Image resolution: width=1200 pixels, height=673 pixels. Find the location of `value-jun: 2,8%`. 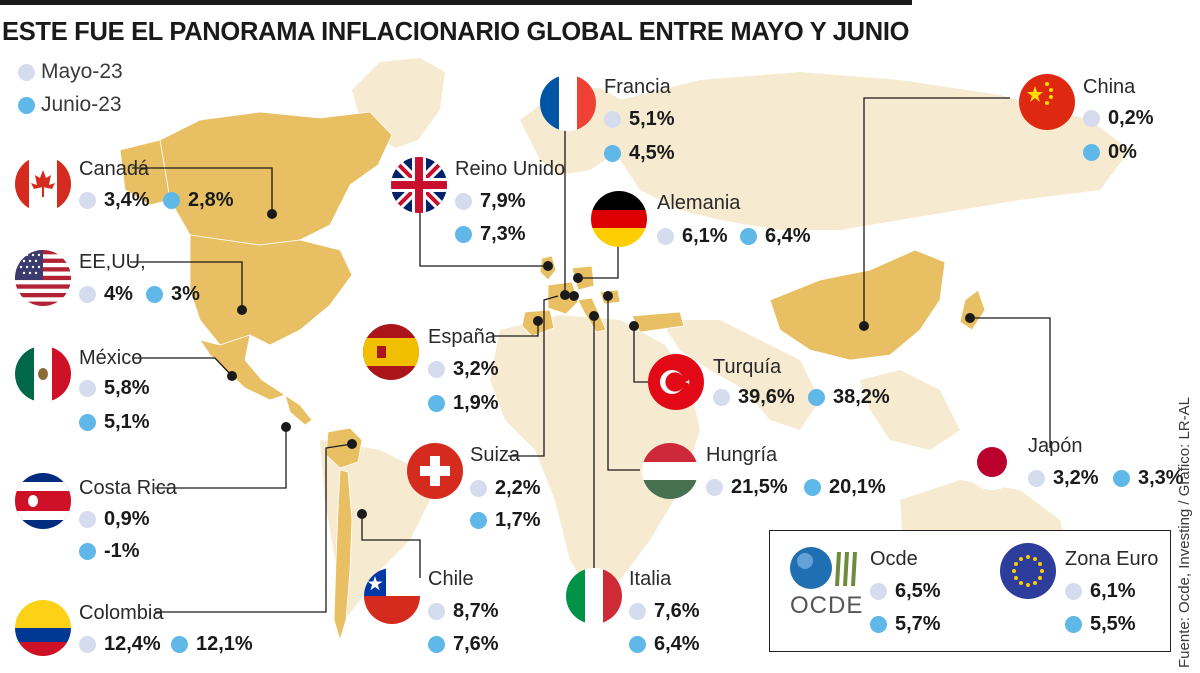

value-jun: 2,8% is located at coordinates (198, 200).